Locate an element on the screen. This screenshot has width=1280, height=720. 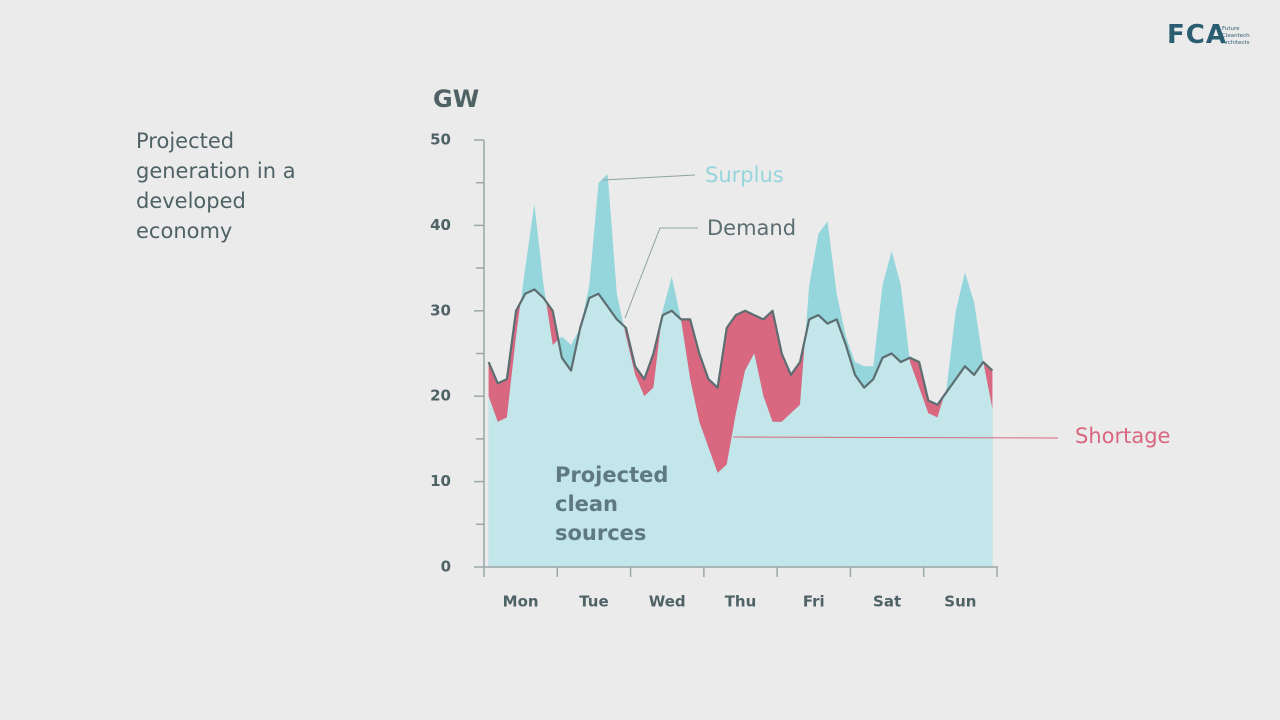
y-tick-label: 40 is located at coordinates (440, 225).